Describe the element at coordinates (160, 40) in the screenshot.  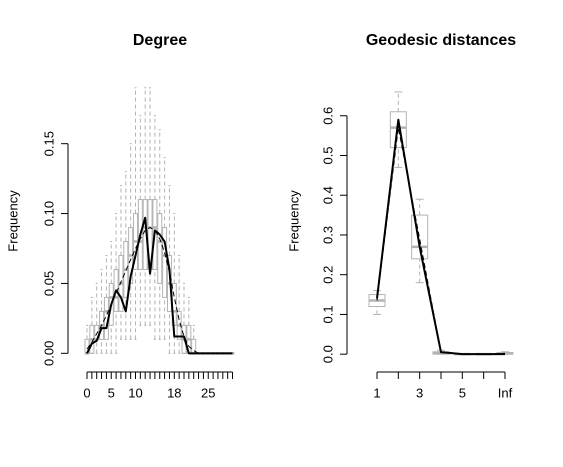
I see `chart-title: Degree` at that location.